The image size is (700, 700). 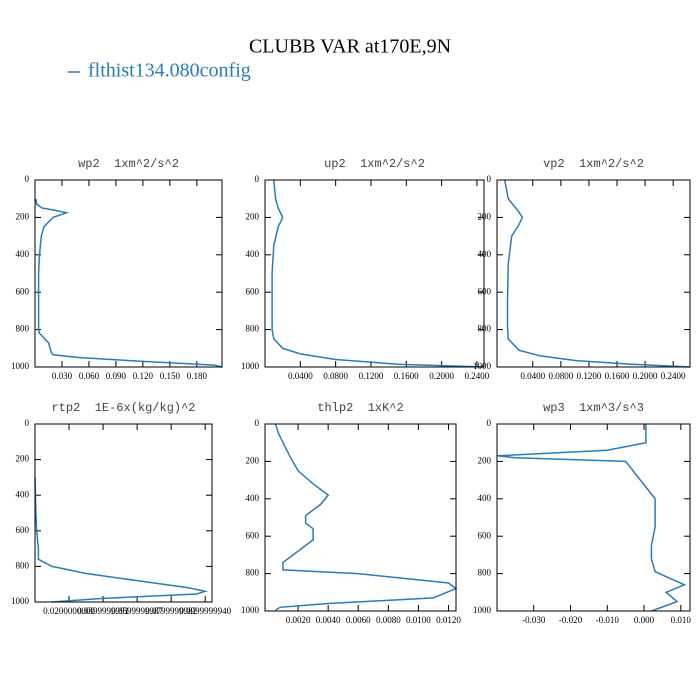 What do you see at coordinates (448, 620) in the screenshot?
I see `x-tick-label: 0.0120` at bounding box center [448, 620].